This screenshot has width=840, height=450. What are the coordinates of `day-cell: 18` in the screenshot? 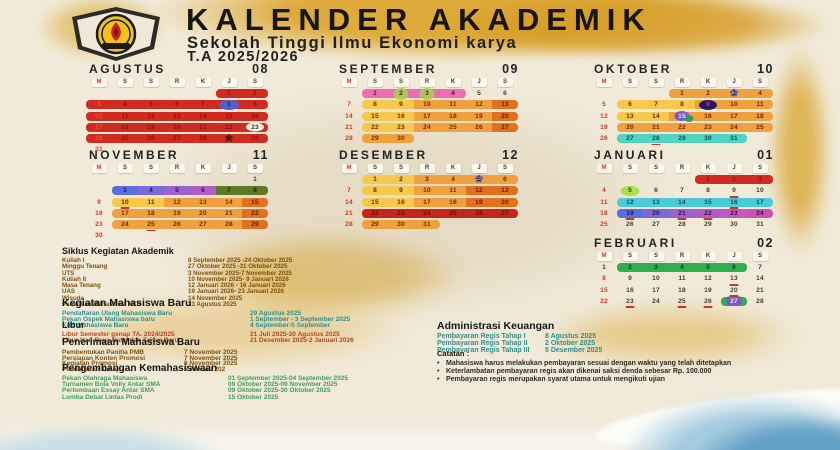 It's located at (604, 213).